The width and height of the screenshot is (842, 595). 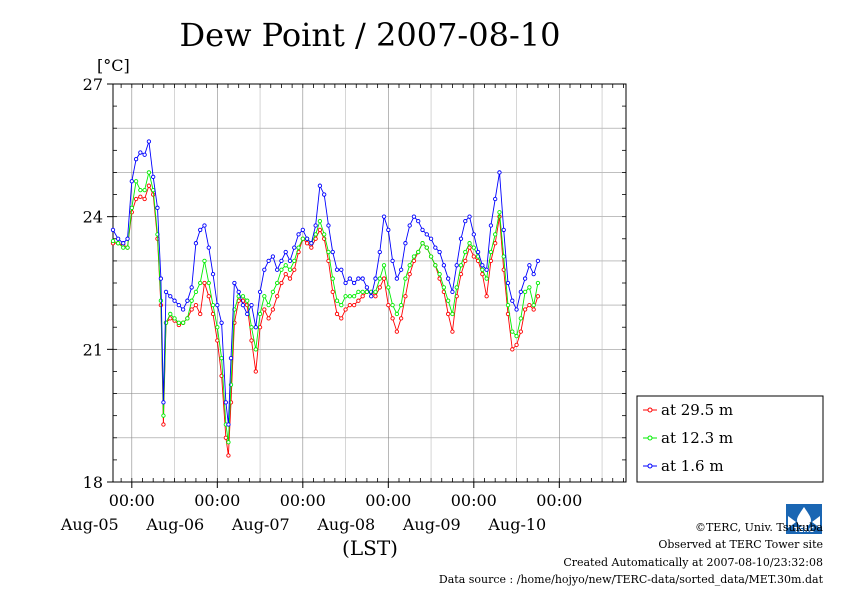 I want to click on copyright-text: ©TERC, Univ. Tsukuba, so click(x=759, y=527).